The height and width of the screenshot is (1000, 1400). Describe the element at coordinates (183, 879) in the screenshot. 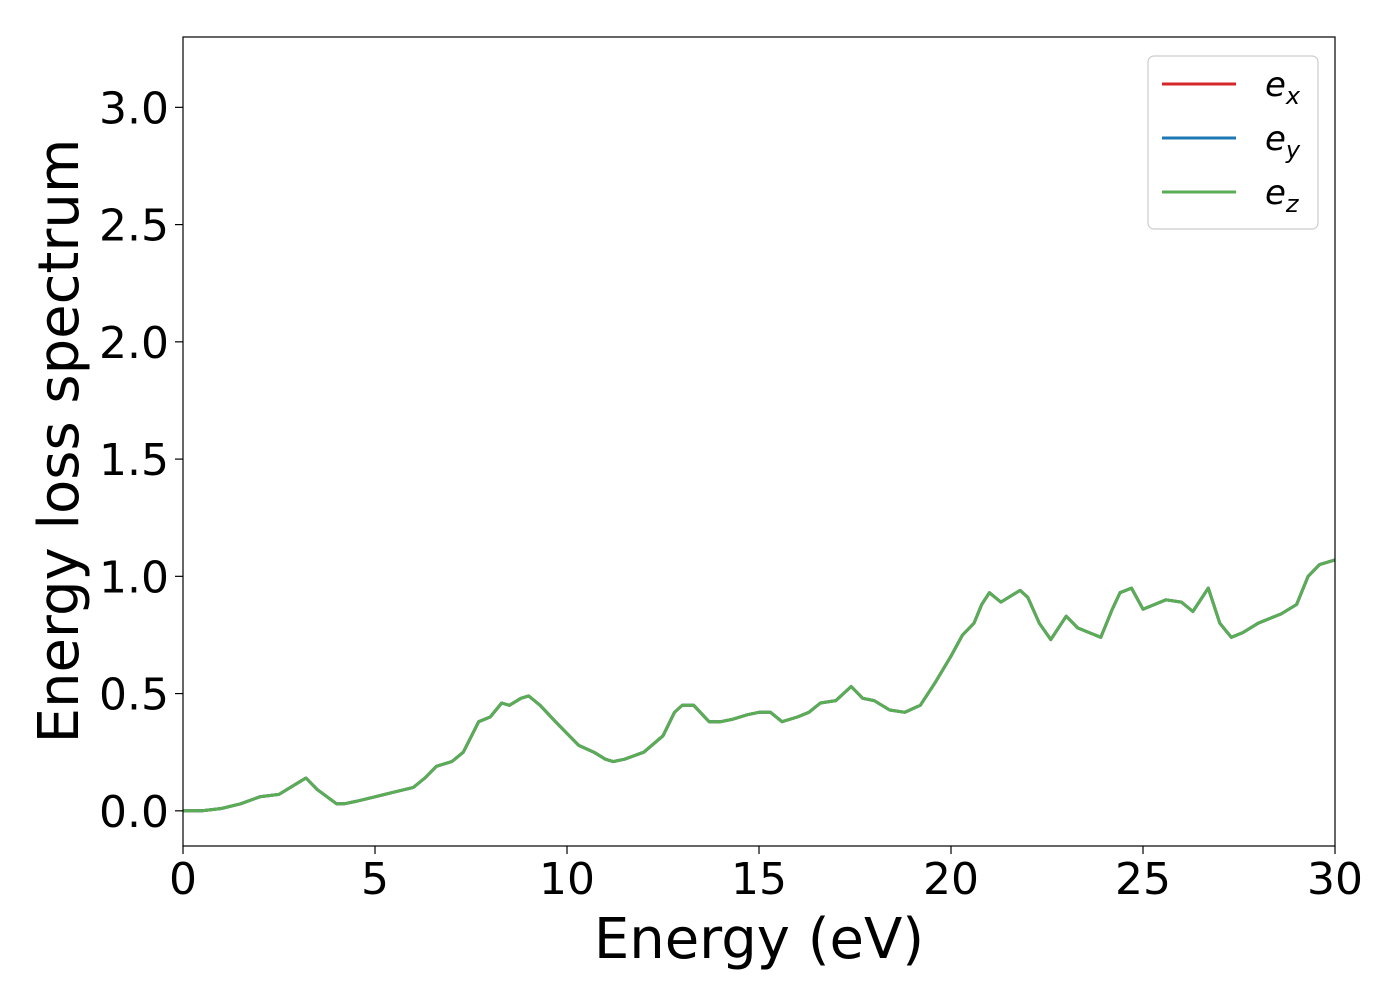

I see `x-tick-label: 0` at that location.